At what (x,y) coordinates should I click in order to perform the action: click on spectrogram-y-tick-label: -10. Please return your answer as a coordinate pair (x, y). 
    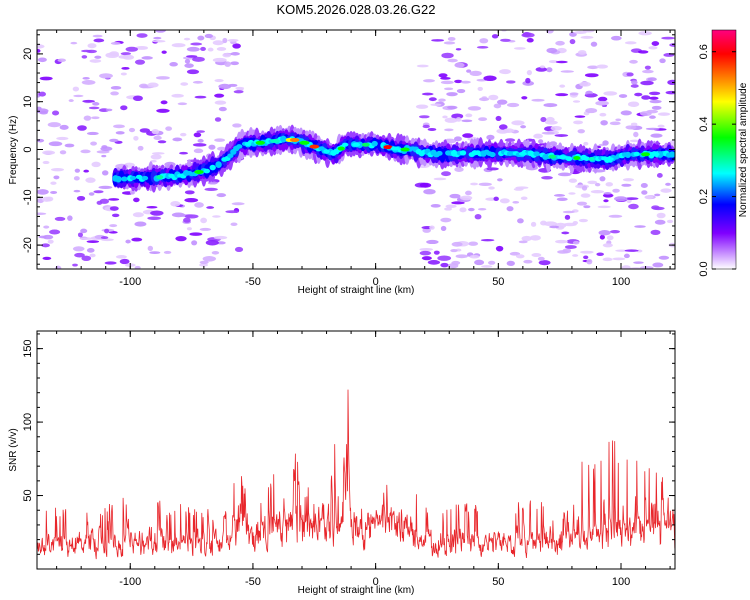
    Looking at the image, I should click on (28, 197).